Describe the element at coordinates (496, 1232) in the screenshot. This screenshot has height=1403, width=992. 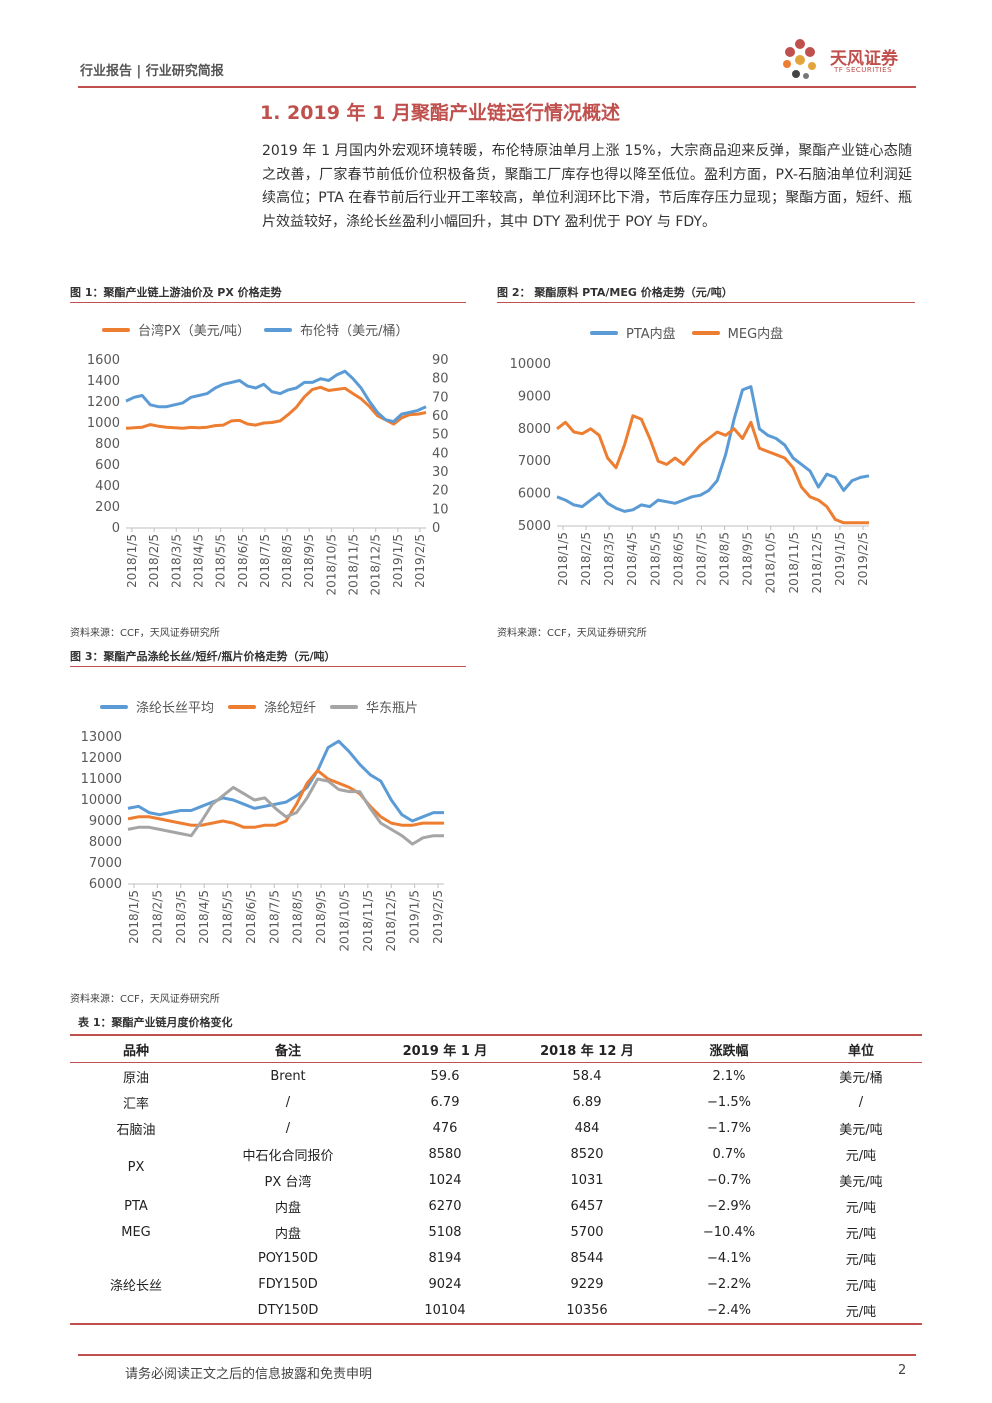
I see `table-row: MEG 内盘 5108 5700 −10.4% 元/吨` at that location.